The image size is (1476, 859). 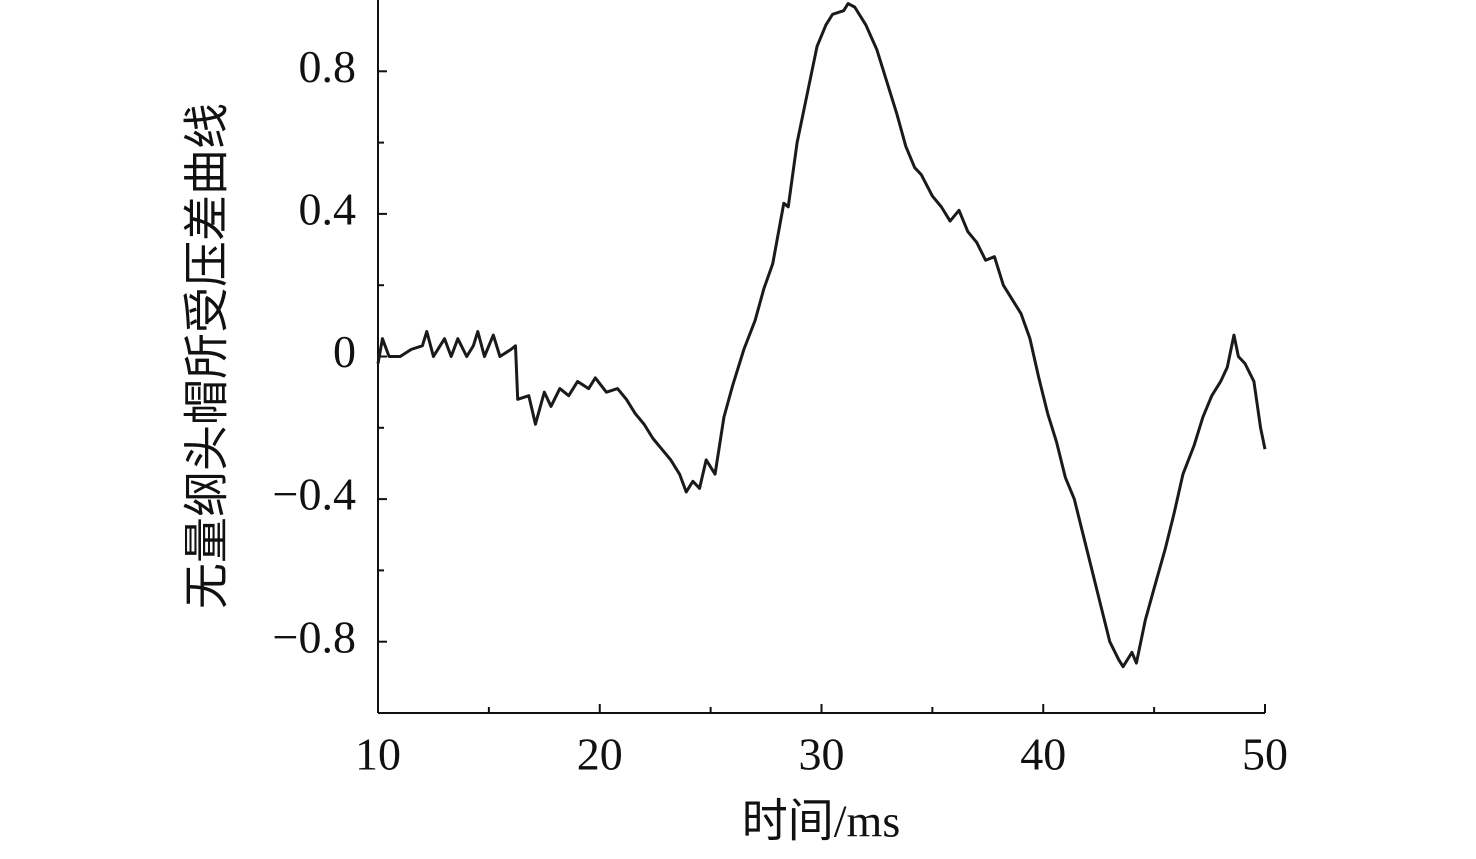 What do you see at coordinates (314, 494) in the screenshot?
I see `y-tick-label: −0.4` at bounding box center [314, 494].